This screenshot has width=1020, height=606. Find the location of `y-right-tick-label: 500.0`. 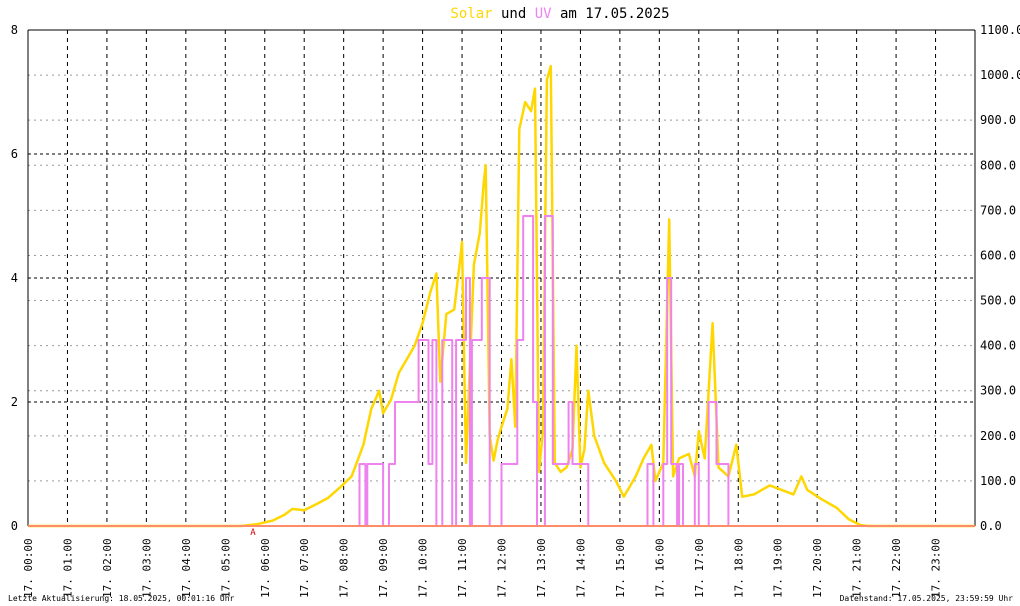

y-right-tick-label: 500.0 is located at coordinates (998, 301).